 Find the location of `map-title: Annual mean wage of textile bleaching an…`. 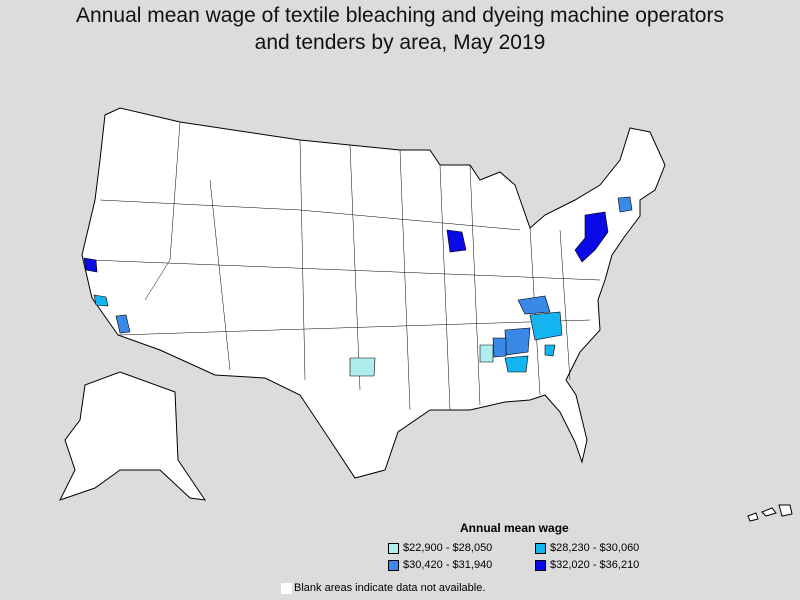

map-title: Annual mean wage of textile bleaching an… is located at coordinates (400, 29).